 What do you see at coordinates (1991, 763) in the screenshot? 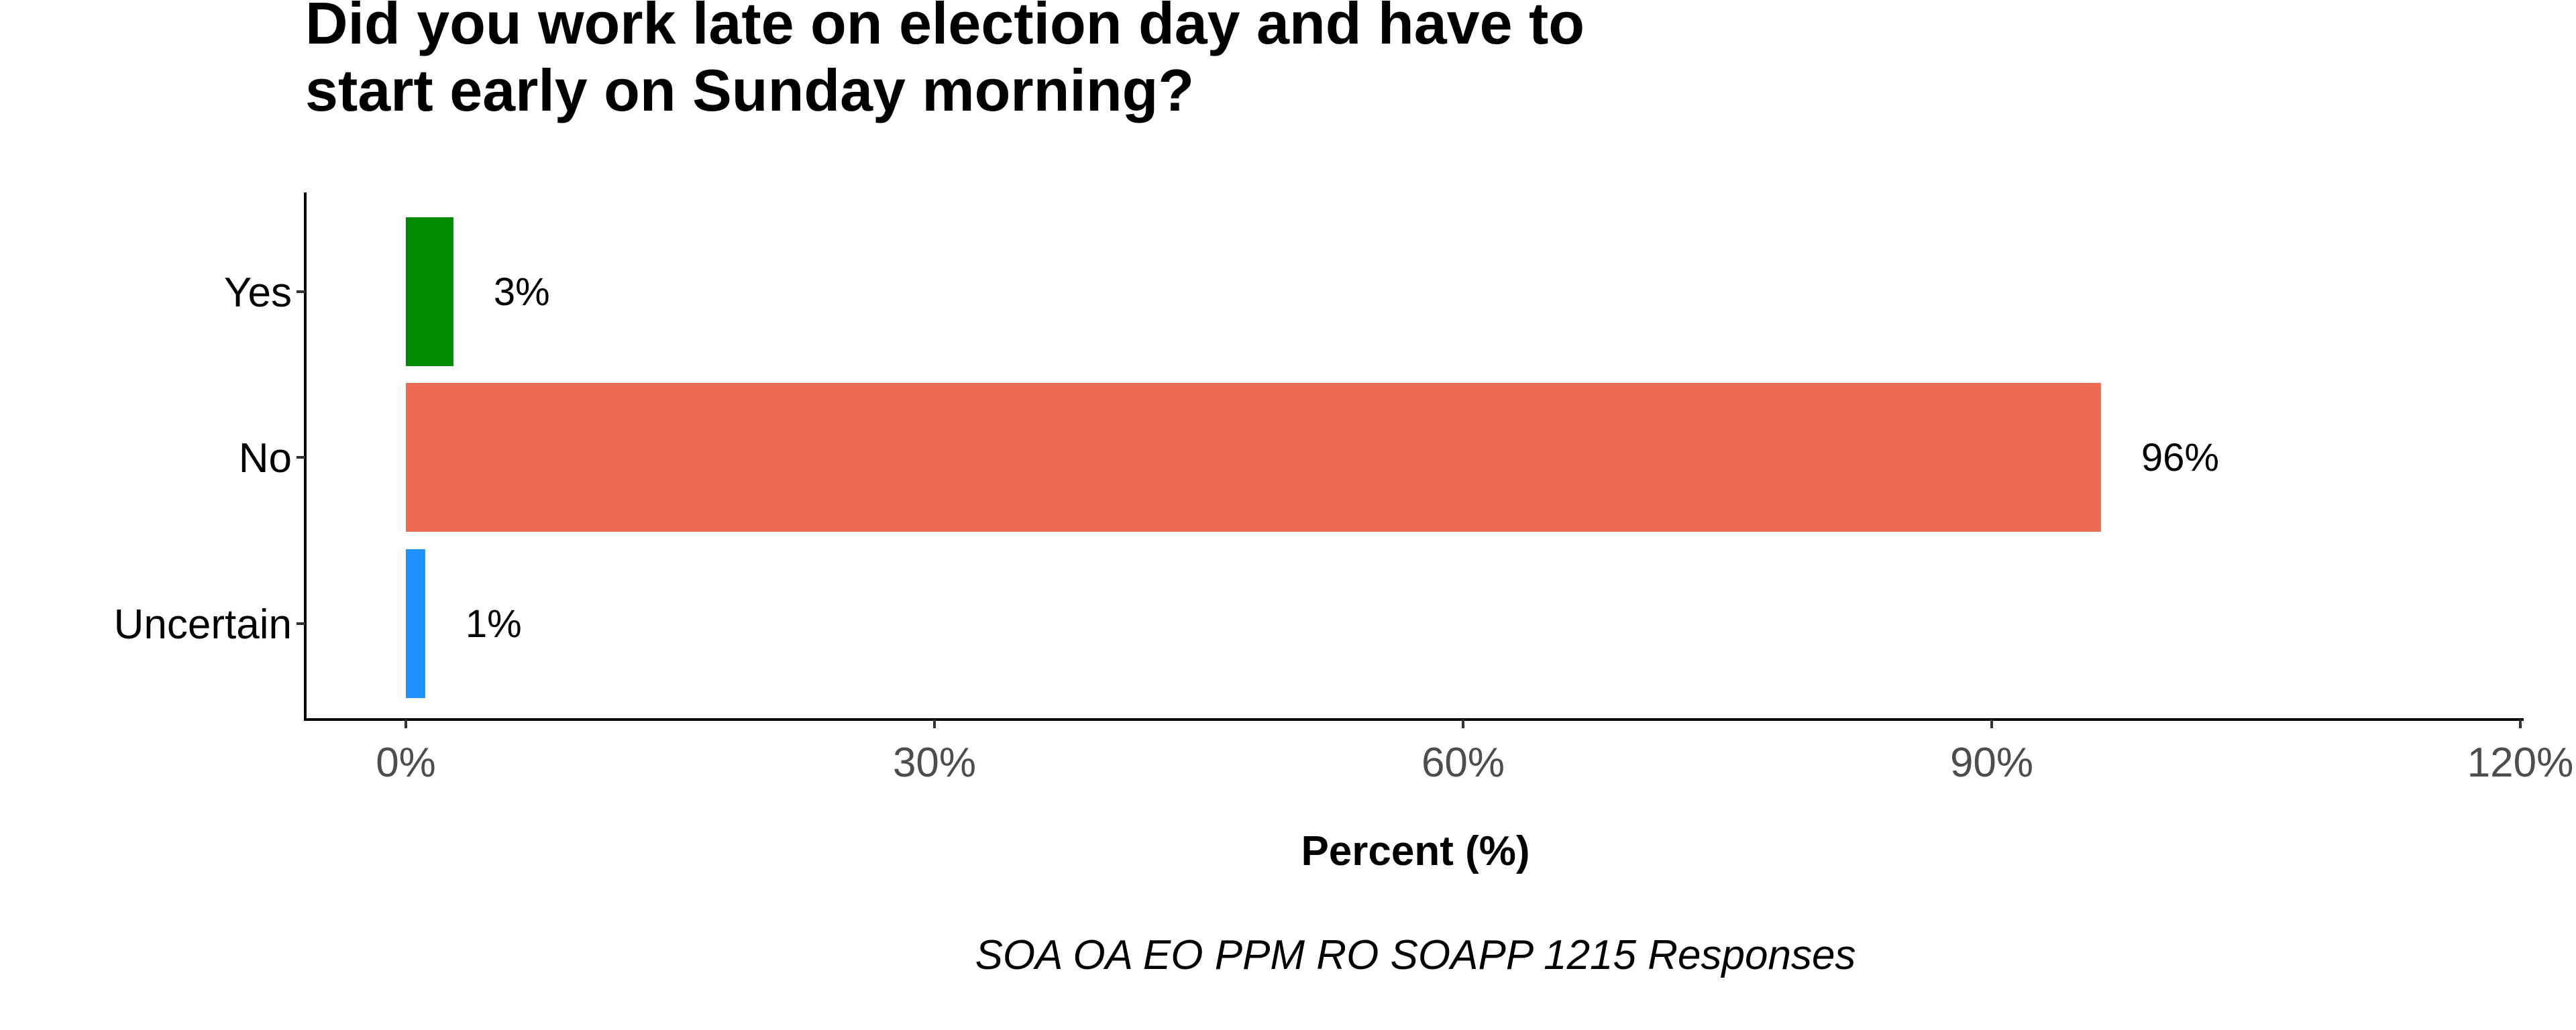
I see `x-tick-label-90: 90%` at bounding box center [1991, 763].